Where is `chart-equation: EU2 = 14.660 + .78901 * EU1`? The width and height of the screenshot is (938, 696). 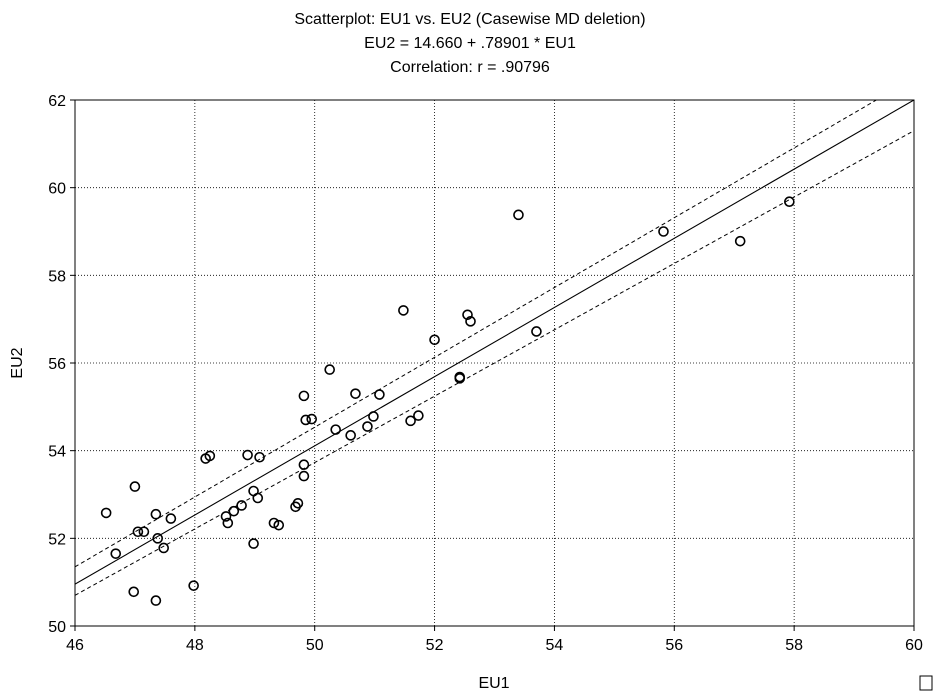
chart-equation: EU2 = 14.660 + .78901 * EU1 is located at coordinates (470, 43).